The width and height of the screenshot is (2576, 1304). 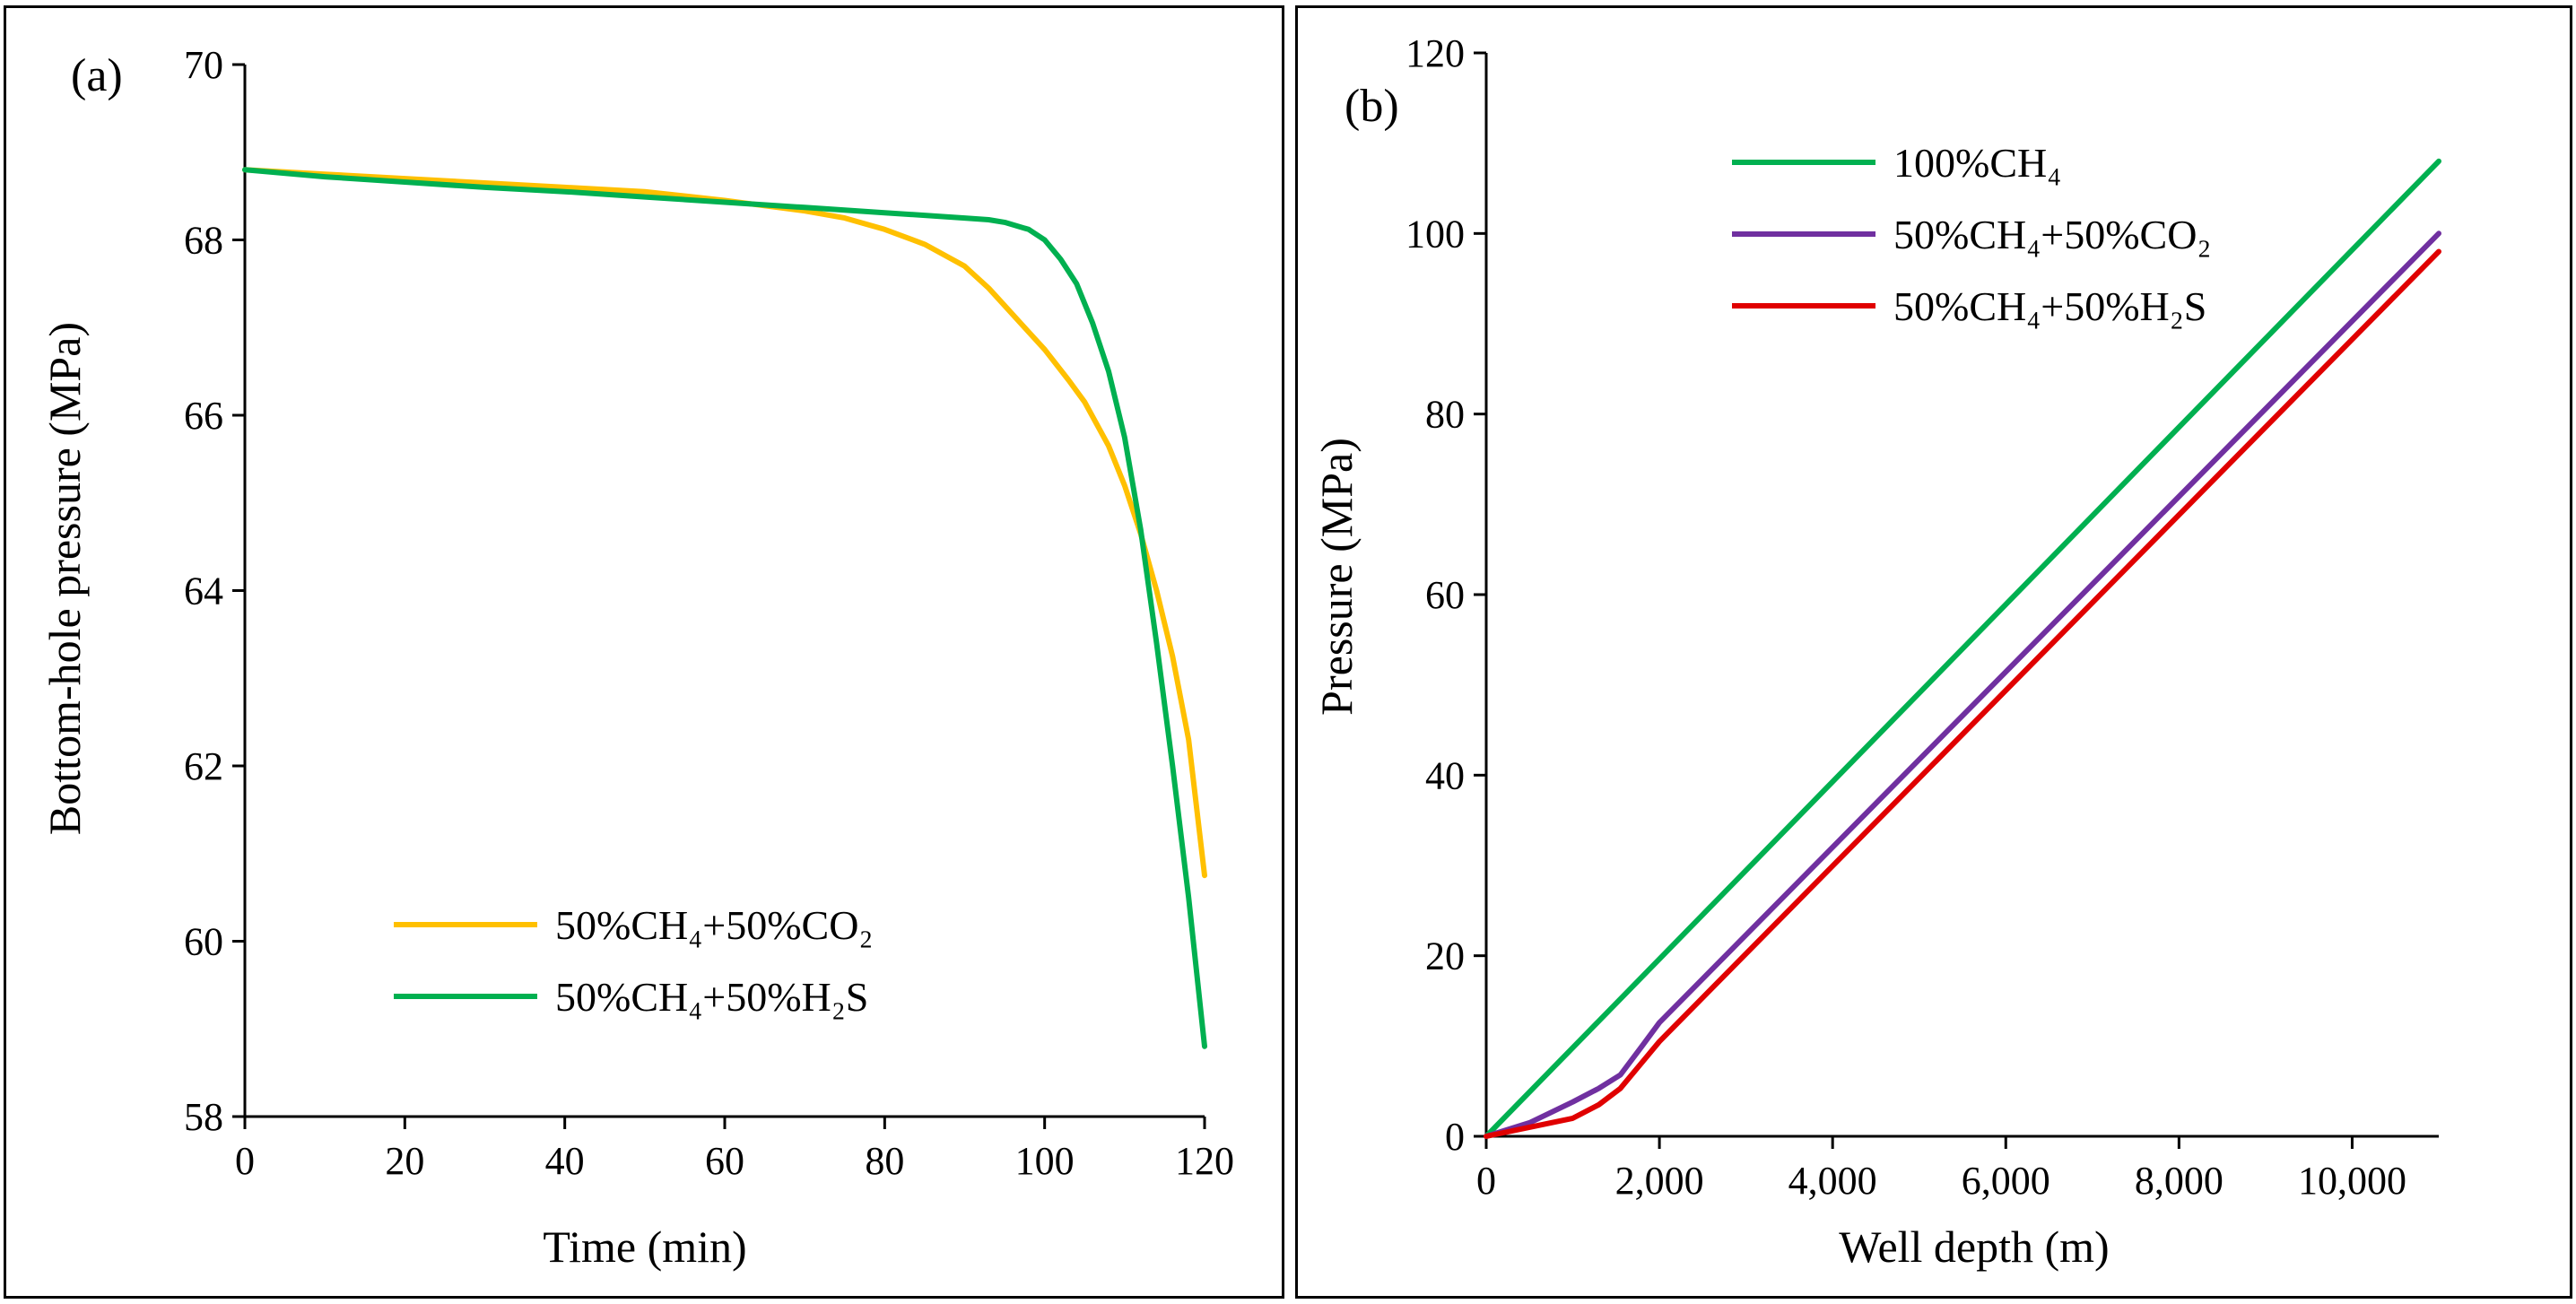 What do you see at coordinates (2052, 234) in the screenshot?
I see `legend-label-b-2: 50%CH₄+50%CO₂` at bounding box center [2052, 234].